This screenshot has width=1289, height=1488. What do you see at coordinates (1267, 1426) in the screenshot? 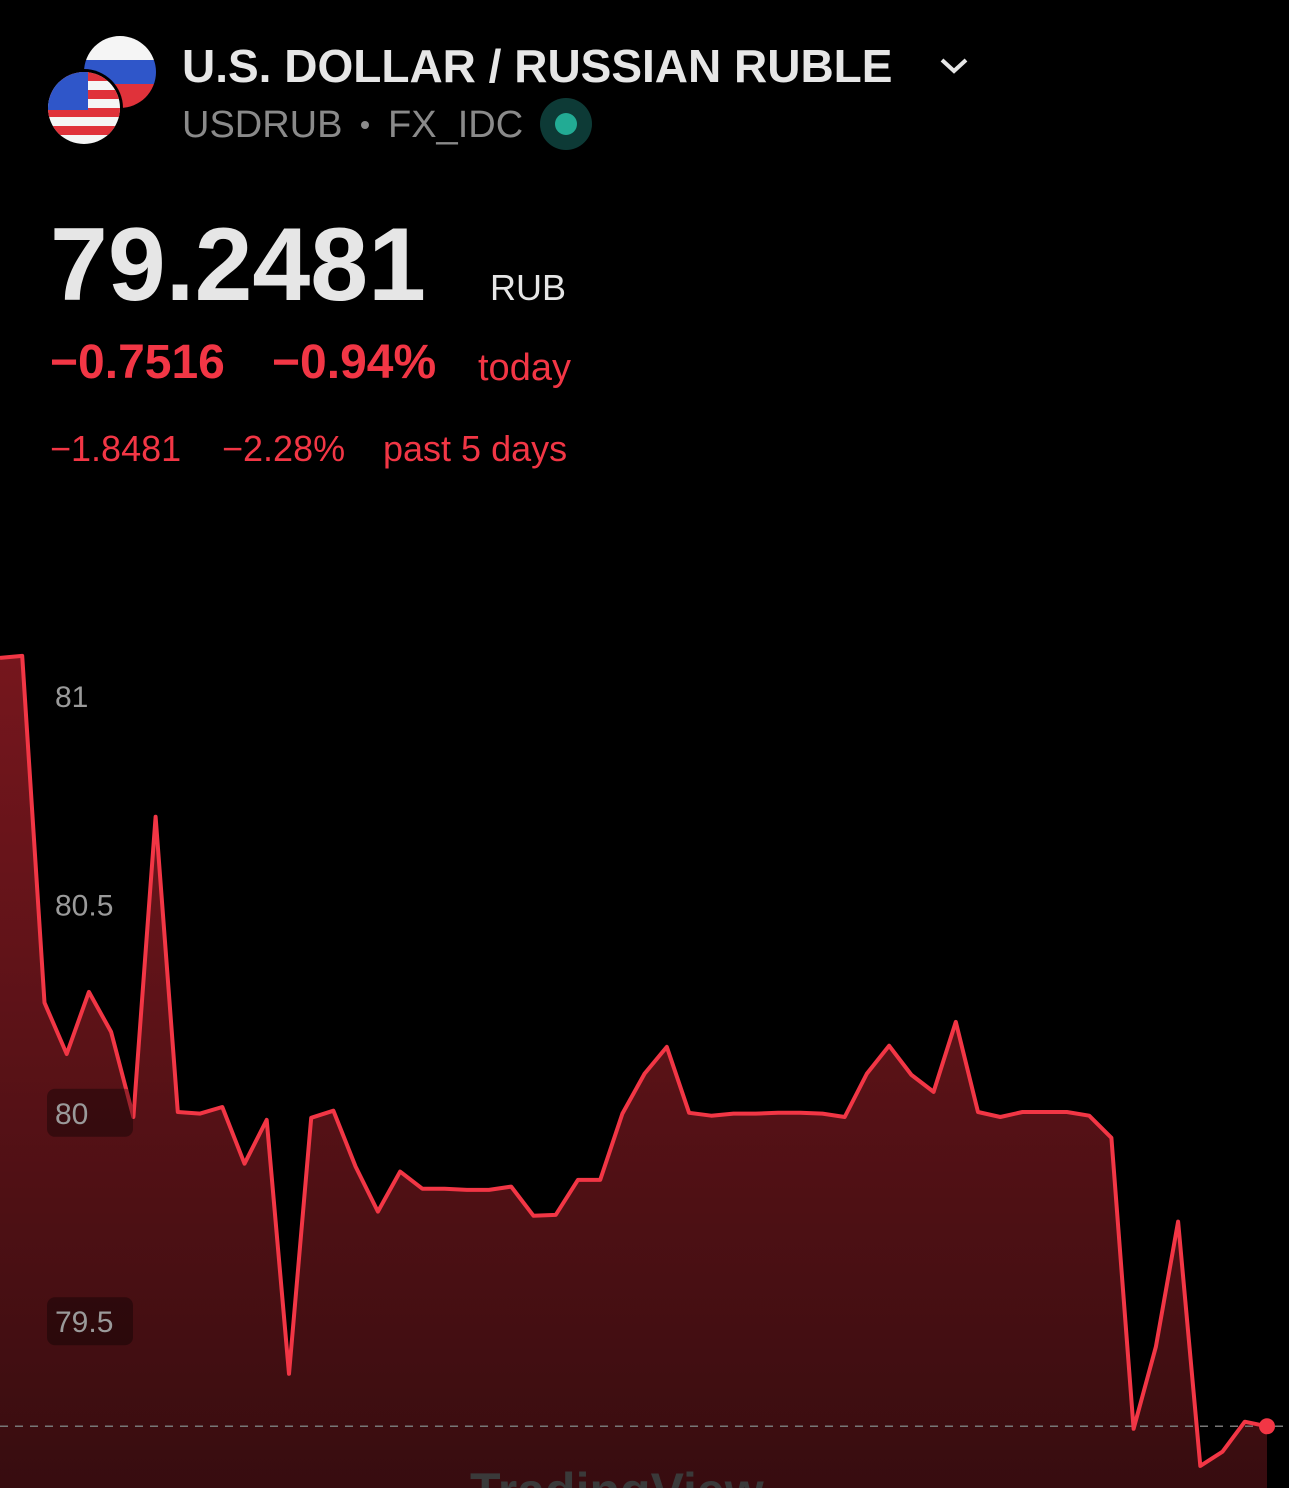
I see `last-point` at bounding box center [1267, 1426].